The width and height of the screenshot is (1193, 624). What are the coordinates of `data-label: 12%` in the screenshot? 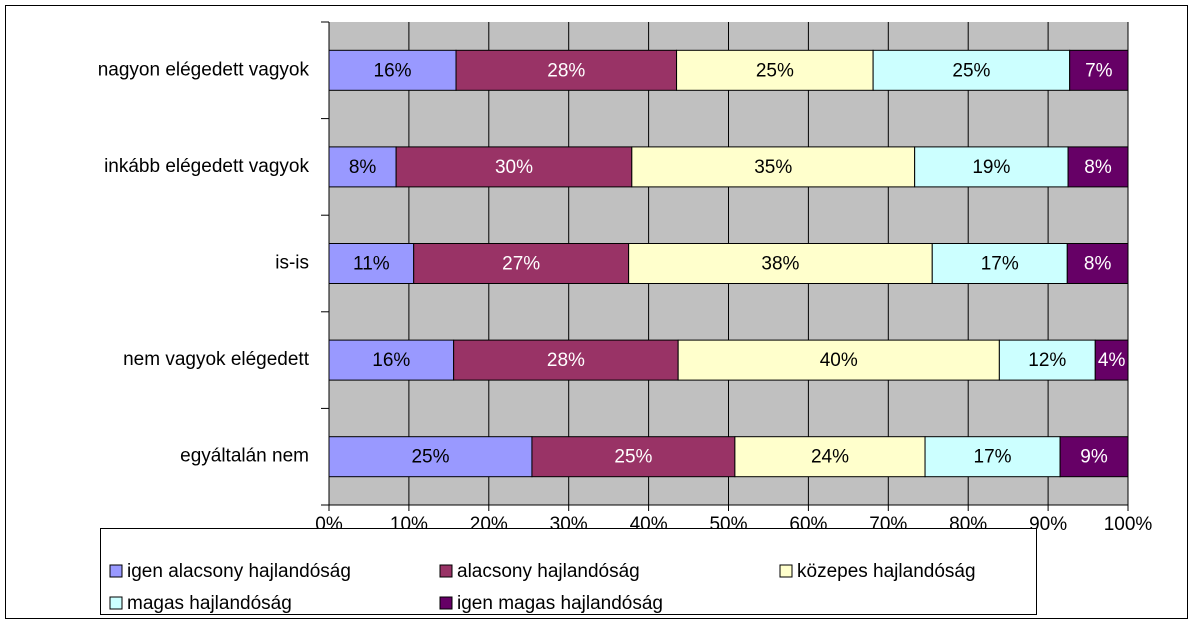 It's located at (1047, 360).